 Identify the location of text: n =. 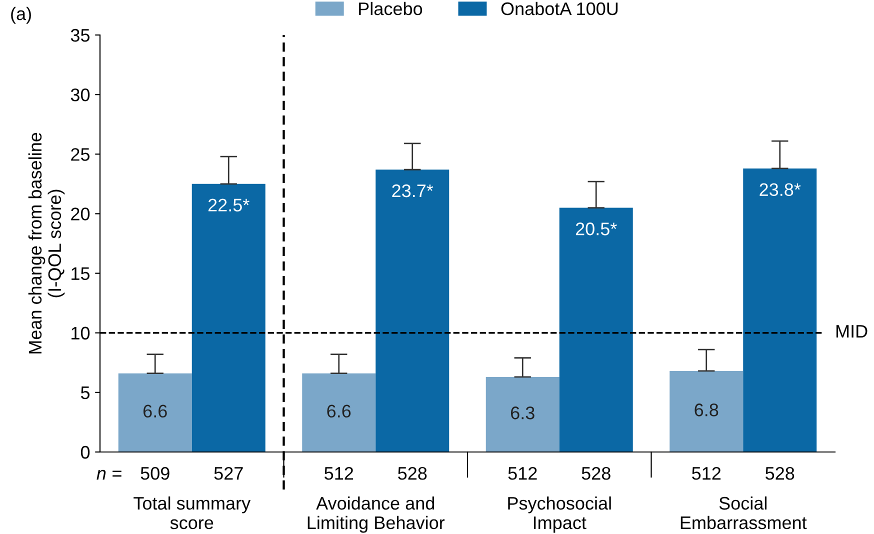
(109, 475).